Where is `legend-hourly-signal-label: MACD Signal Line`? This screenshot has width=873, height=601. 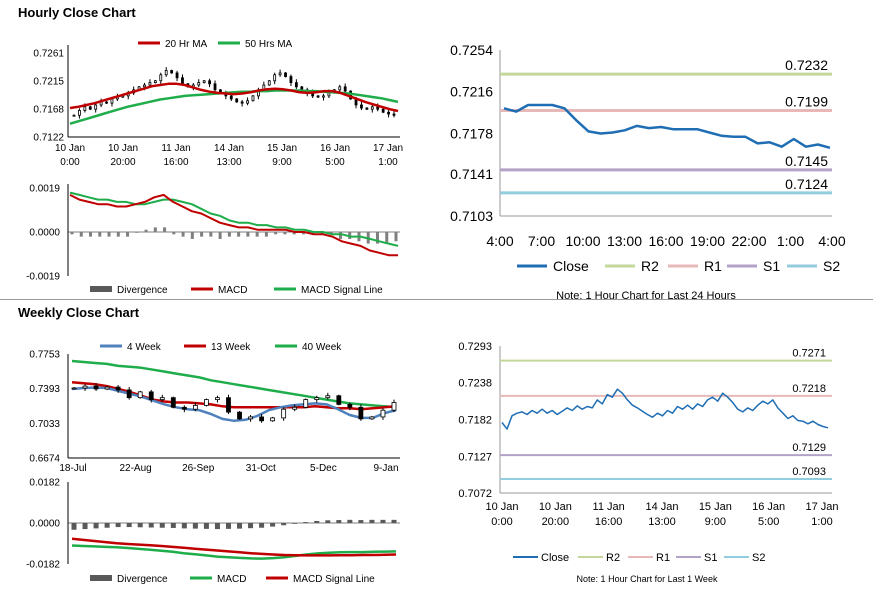 legend-hourly-signal-label: MACD Signal Line is located at coordinates (342, 290).